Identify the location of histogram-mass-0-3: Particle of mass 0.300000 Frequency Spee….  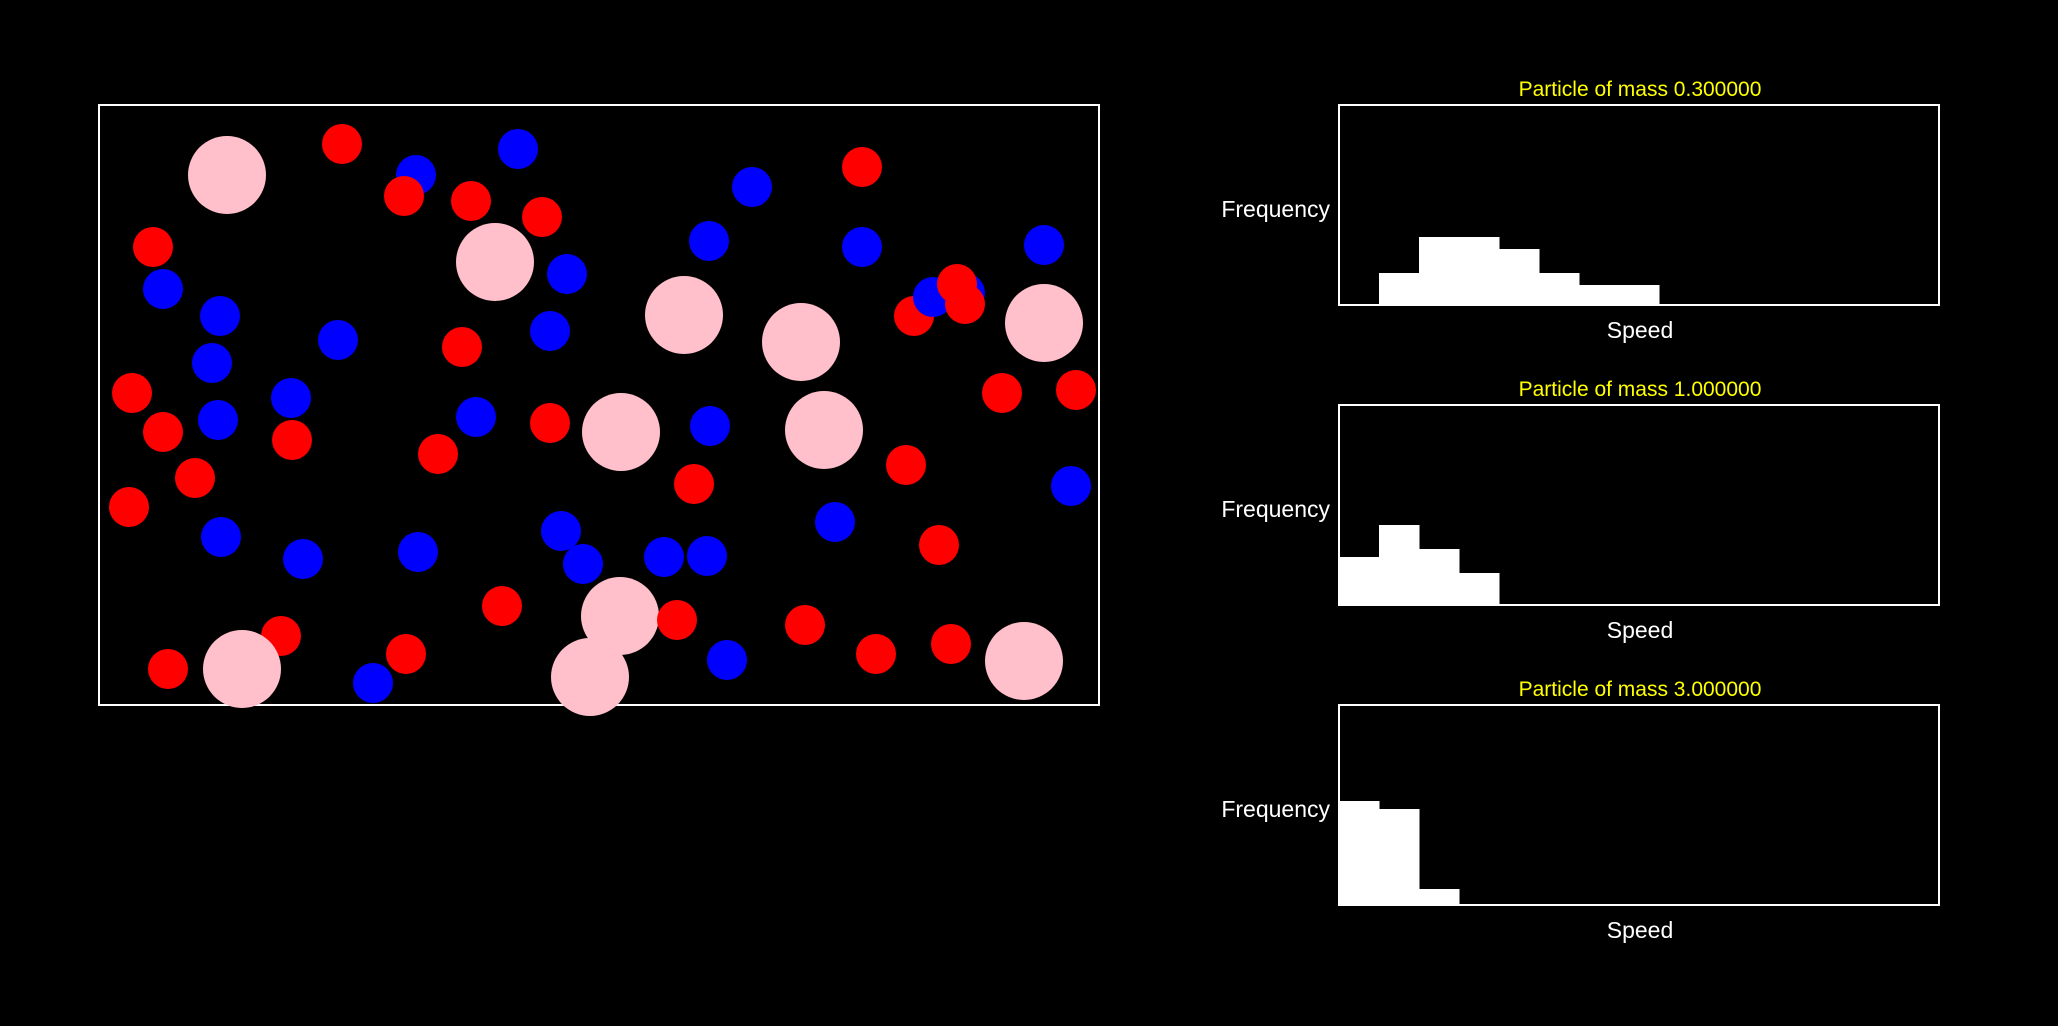
(1580, 210).